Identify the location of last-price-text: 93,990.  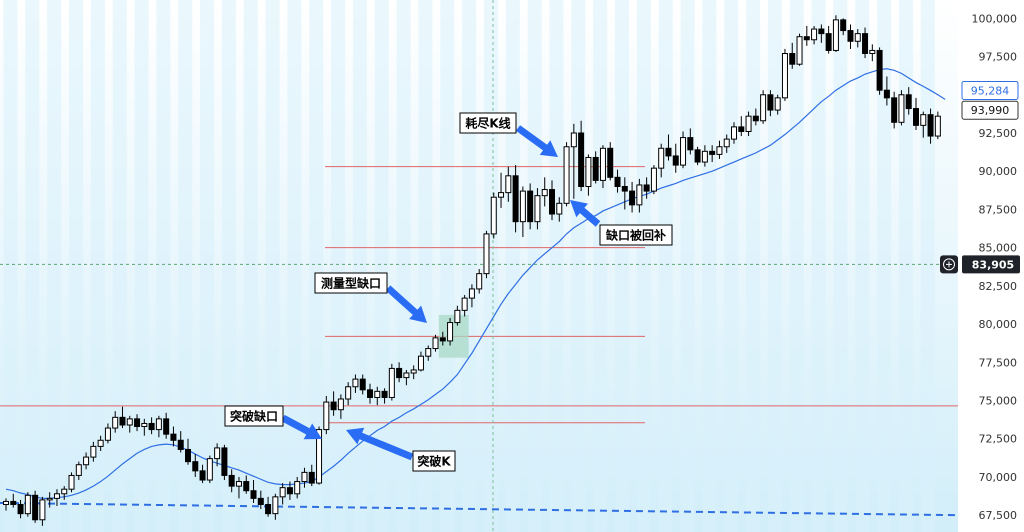
(990, 110).